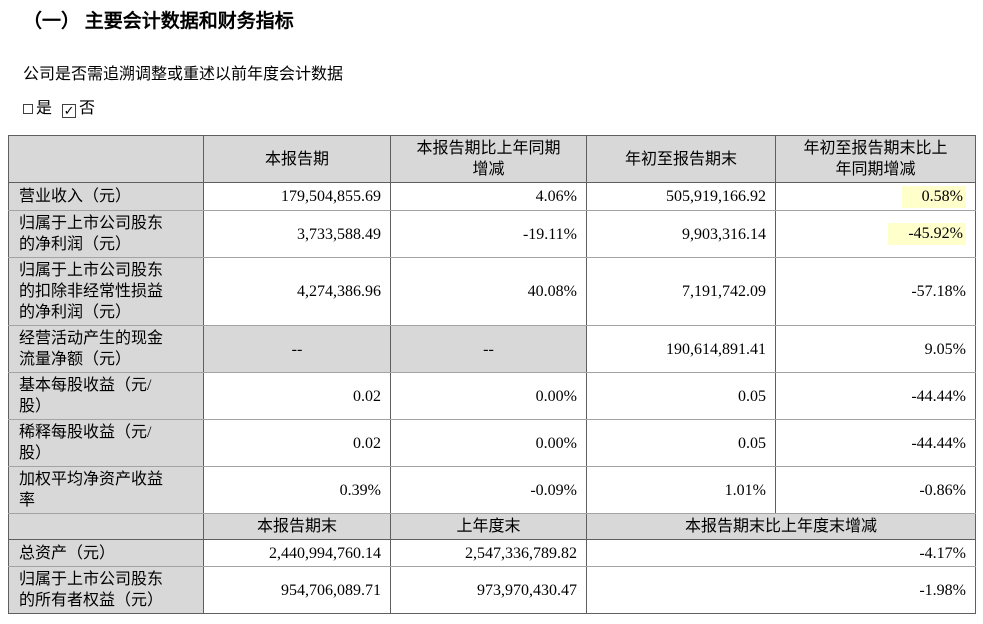 This screenshot has height=624, width=983. What do you see at coordinates (106, 234) in the screenshot?
I see `row-label: 归属于上市公司股东的净利润（元）` at bounding box center [106, 234].